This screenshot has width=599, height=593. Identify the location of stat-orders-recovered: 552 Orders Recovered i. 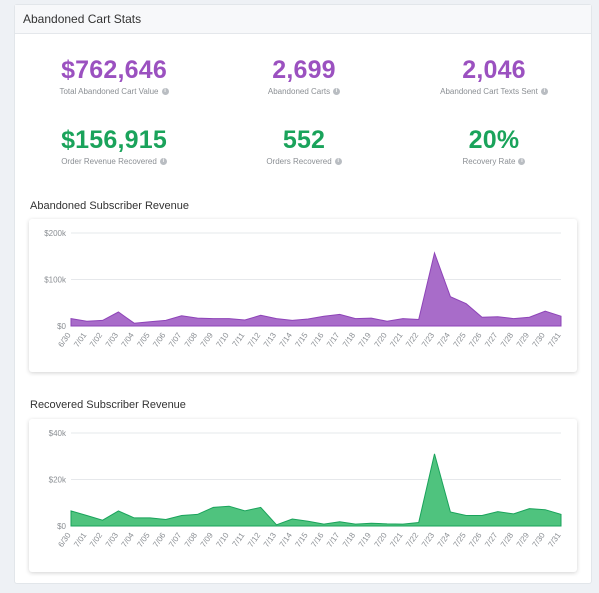
(304, 146).